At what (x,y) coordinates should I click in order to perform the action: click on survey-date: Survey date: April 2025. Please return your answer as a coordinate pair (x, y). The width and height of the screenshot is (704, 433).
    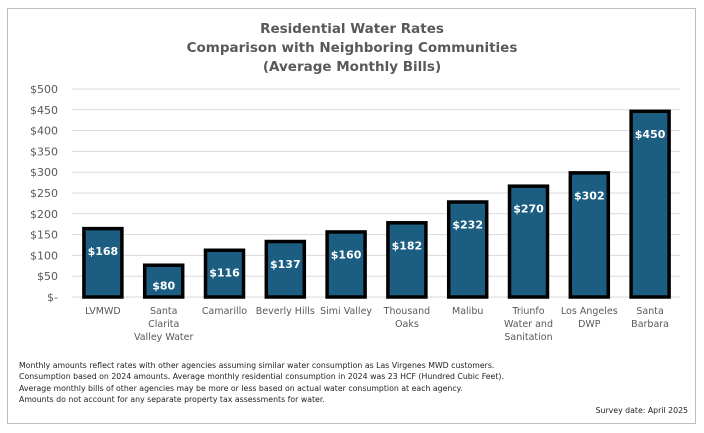
    Looking at the image, I should click on (641, 410).